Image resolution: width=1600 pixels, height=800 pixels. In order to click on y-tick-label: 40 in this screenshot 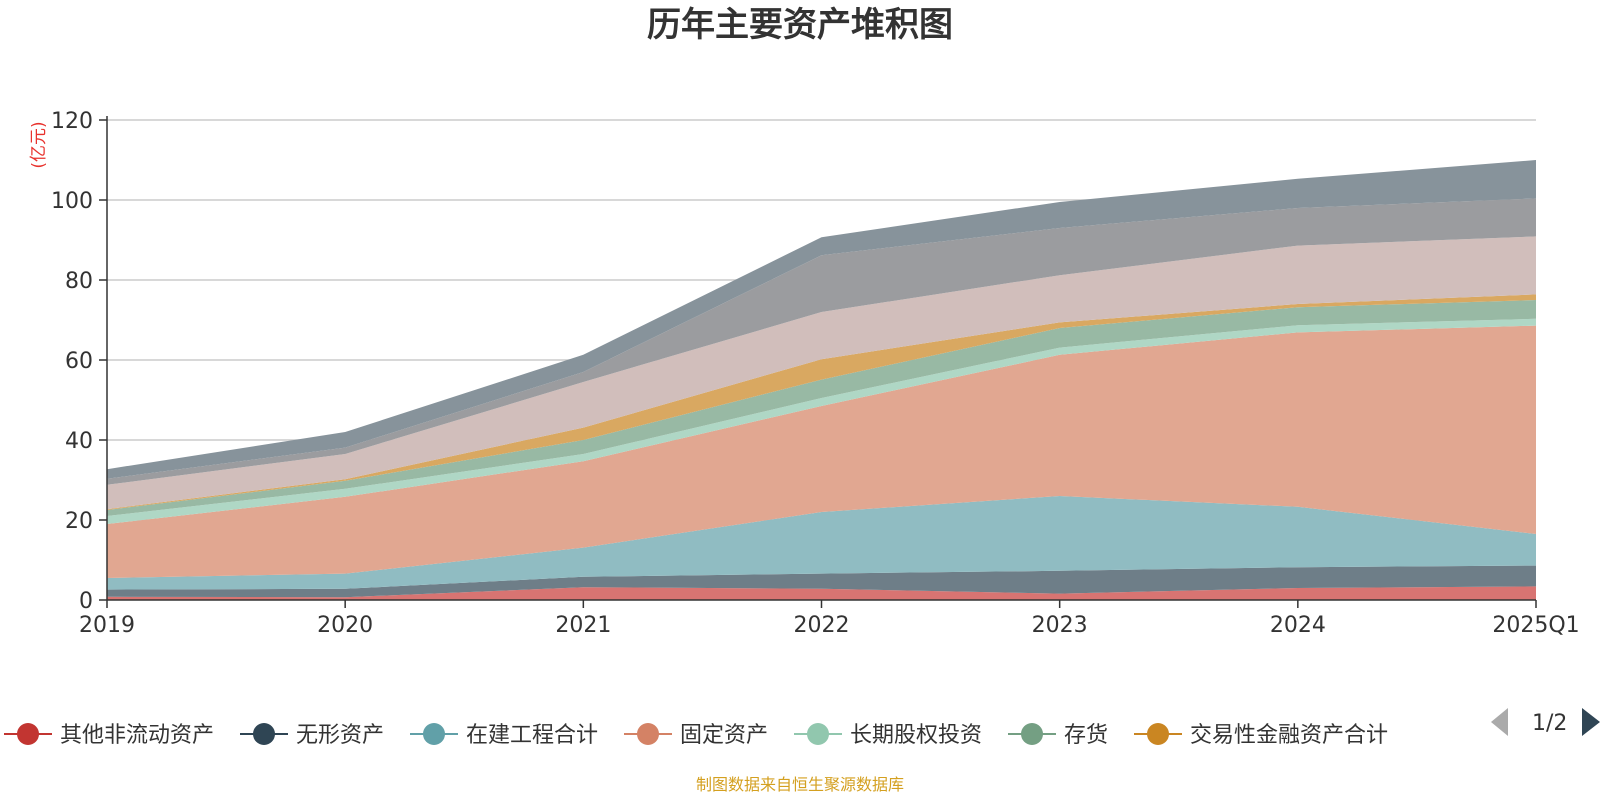, I will do `click(79, 441)`.